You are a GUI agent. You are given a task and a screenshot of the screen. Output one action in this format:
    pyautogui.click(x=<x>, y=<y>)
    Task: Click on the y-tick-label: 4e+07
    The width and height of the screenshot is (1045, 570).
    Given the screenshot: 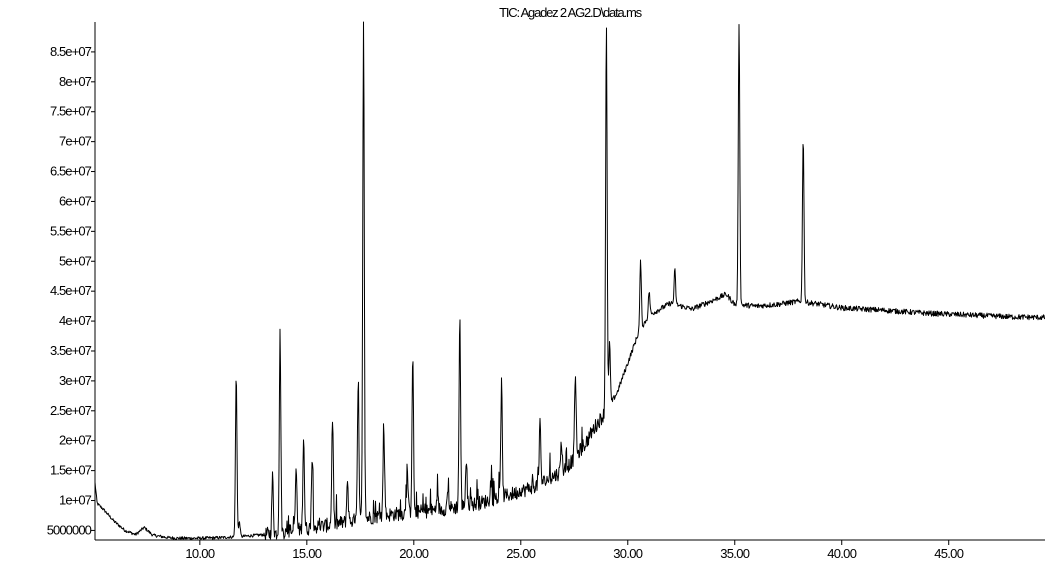 What is the action you would take?
    pyautogui.click(x=75, y=320)
    